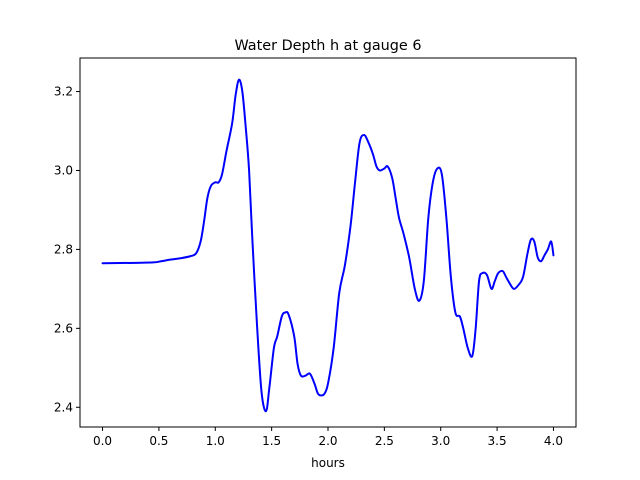 Image resolution: width=640 pixels, height=480 pixels. Describe the element at coordinates (63, 249) in the screenshot. I see `y-tick-label: 2.8` at that location.